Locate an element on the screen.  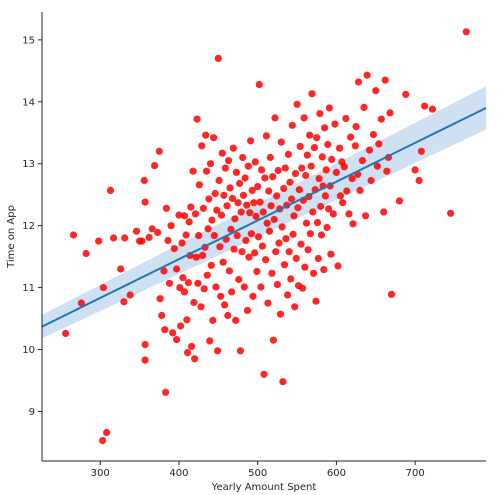
y-tick-label: 9 is located at coordinates (32, 412).